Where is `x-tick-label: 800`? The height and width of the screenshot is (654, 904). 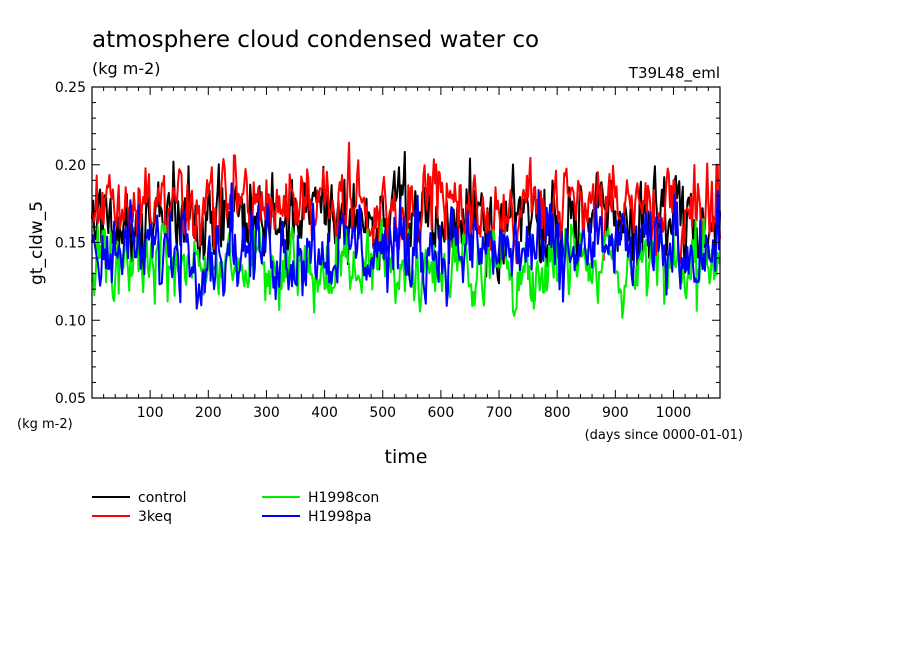 x-tick-label: 800 is located at coordinates (557, 413).